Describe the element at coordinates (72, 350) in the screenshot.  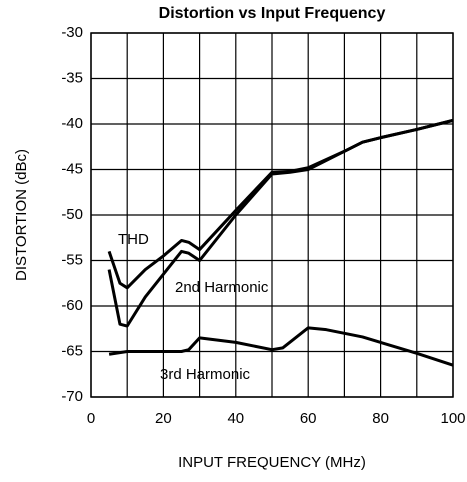
I see `y-tick-label: -65` at that location.